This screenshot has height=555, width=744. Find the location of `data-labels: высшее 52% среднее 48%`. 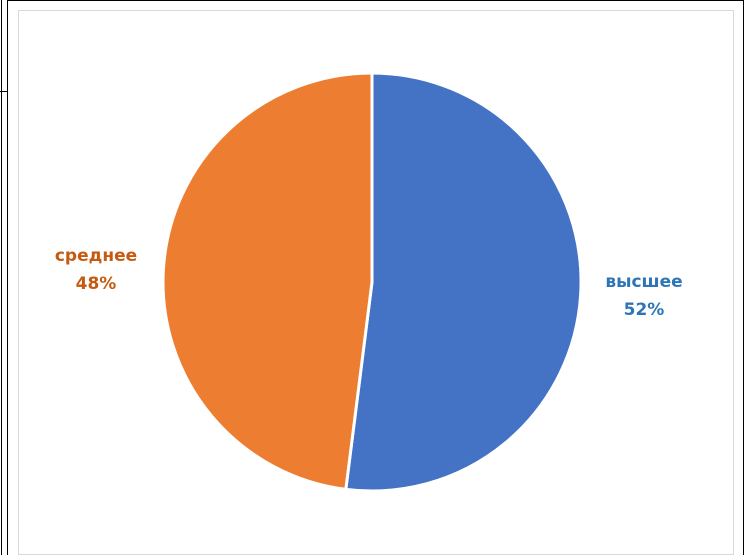

data-labels: высшее 52% среднее 48% is located at coordinates (369, 283).